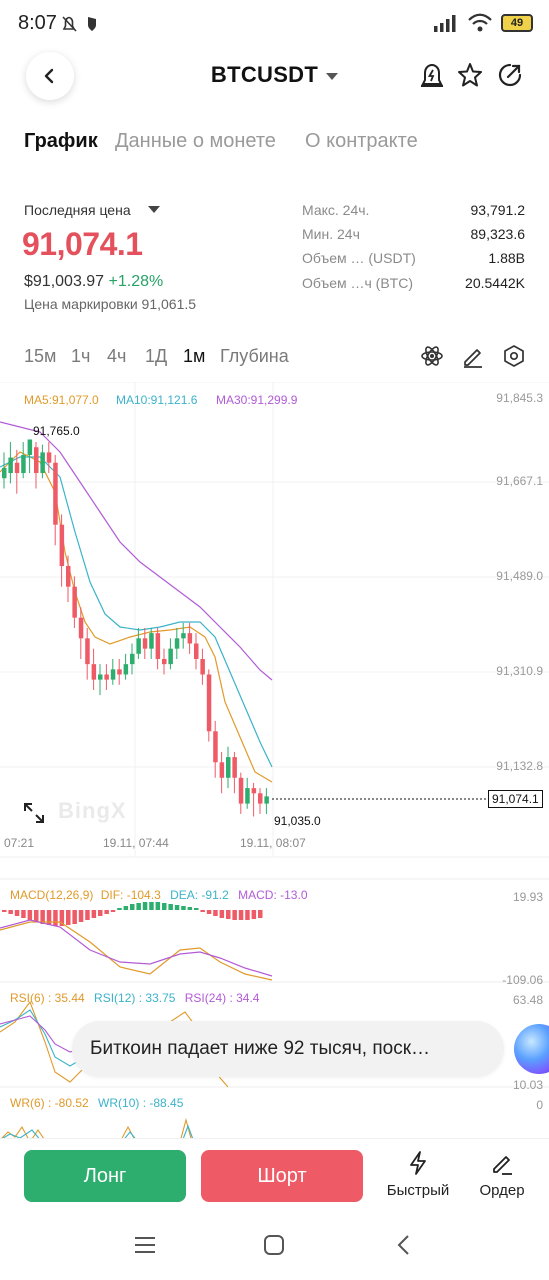 This screenshot has height=1280, width=549. I want to click on macd-title: MACD(12,26,9), so click(52, 895).